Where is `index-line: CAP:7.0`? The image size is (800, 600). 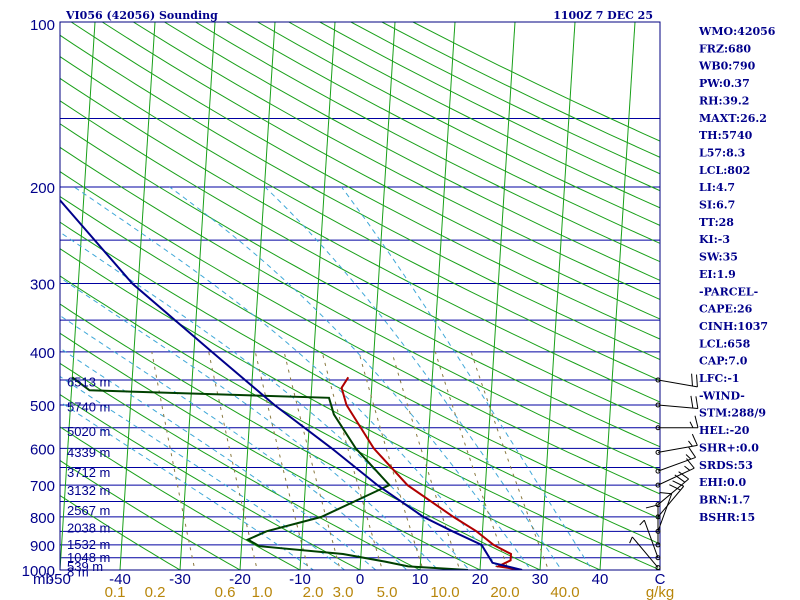 index-line: CAP:7.0 is located at coordinates (723, 361).